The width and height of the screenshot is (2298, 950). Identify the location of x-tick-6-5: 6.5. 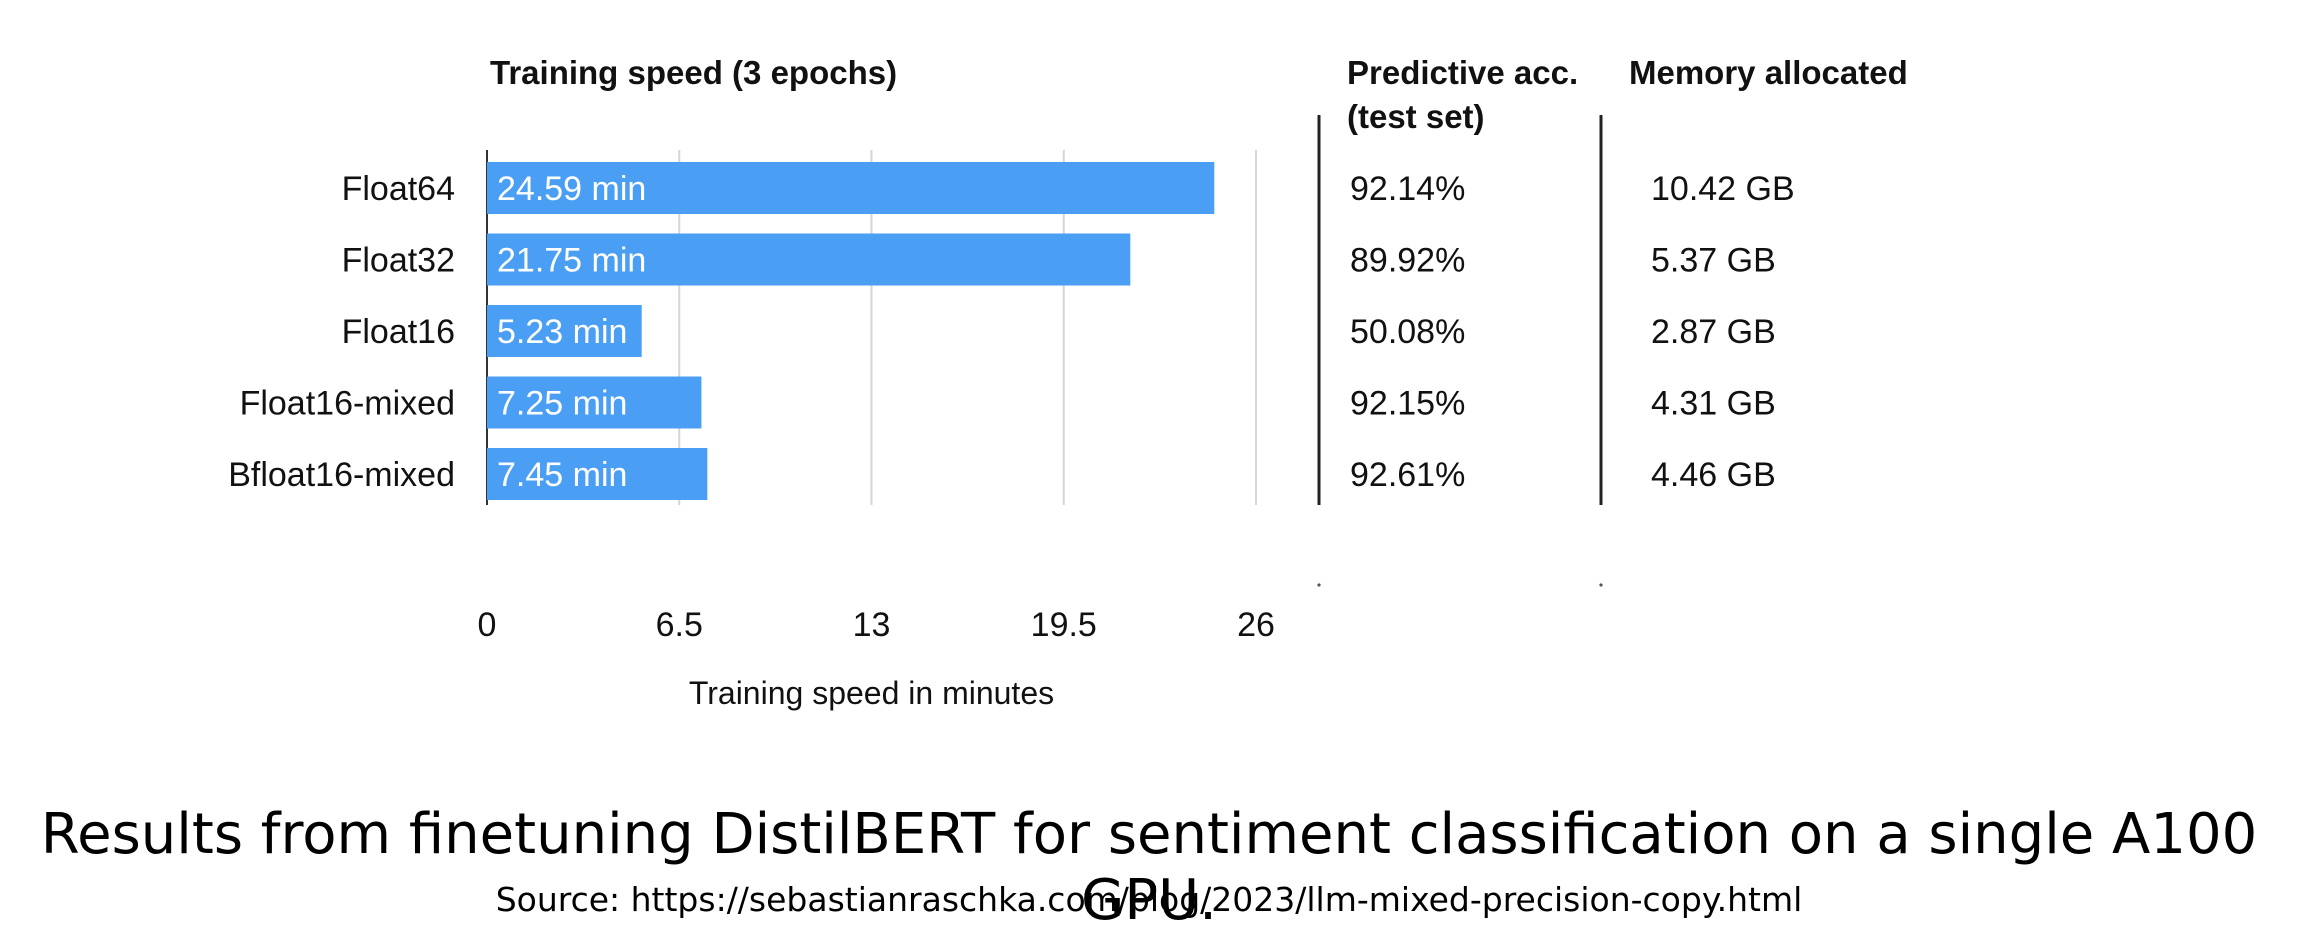
(679, 625).